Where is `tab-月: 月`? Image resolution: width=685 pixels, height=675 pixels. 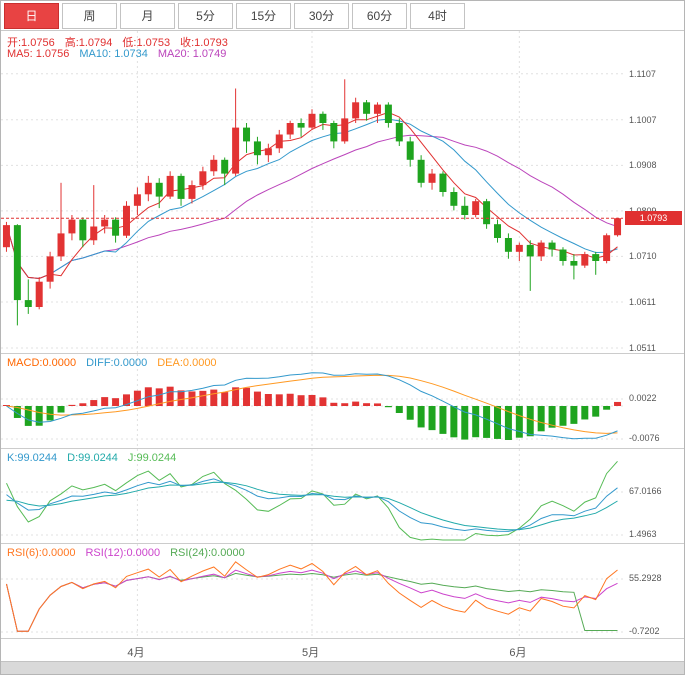
tab-月: 月 is located at coordinates (147, 16).